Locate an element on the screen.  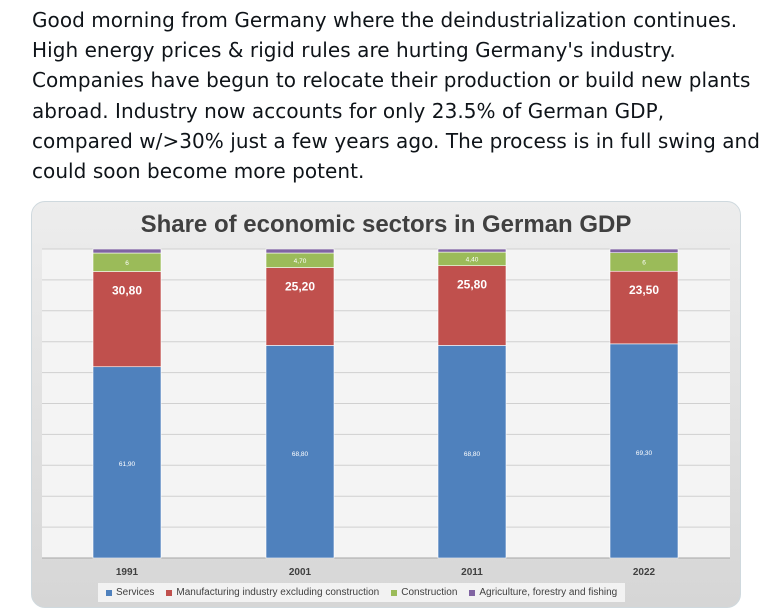
x-tick-label: 1991 is located at coordinates (127, 572).